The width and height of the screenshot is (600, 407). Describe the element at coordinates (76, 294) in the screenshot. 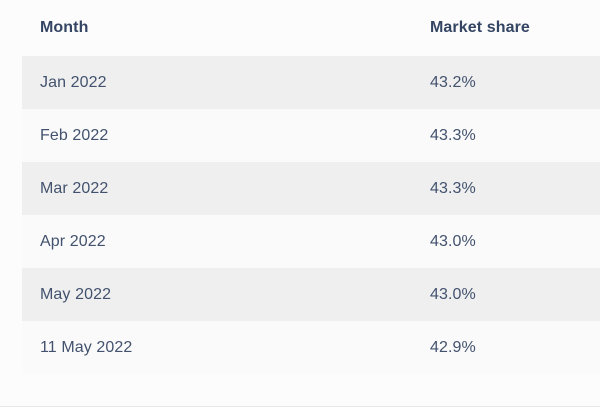

I see `month-cell: May 2022` at that location.